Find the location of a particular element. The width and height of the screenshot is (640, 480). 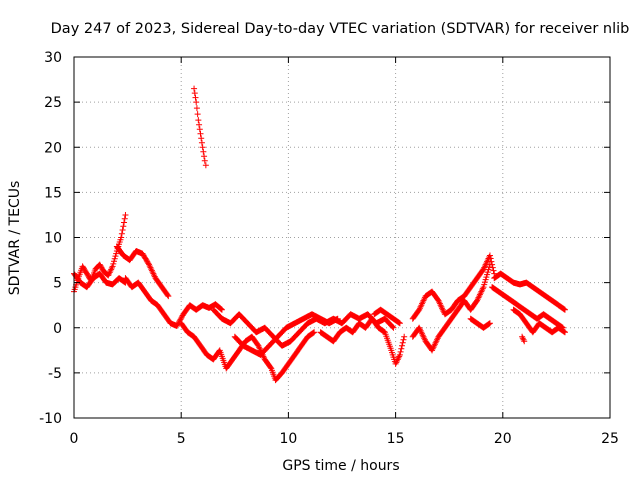

x-tick-label: 20 is located at coordinates (503, 439).